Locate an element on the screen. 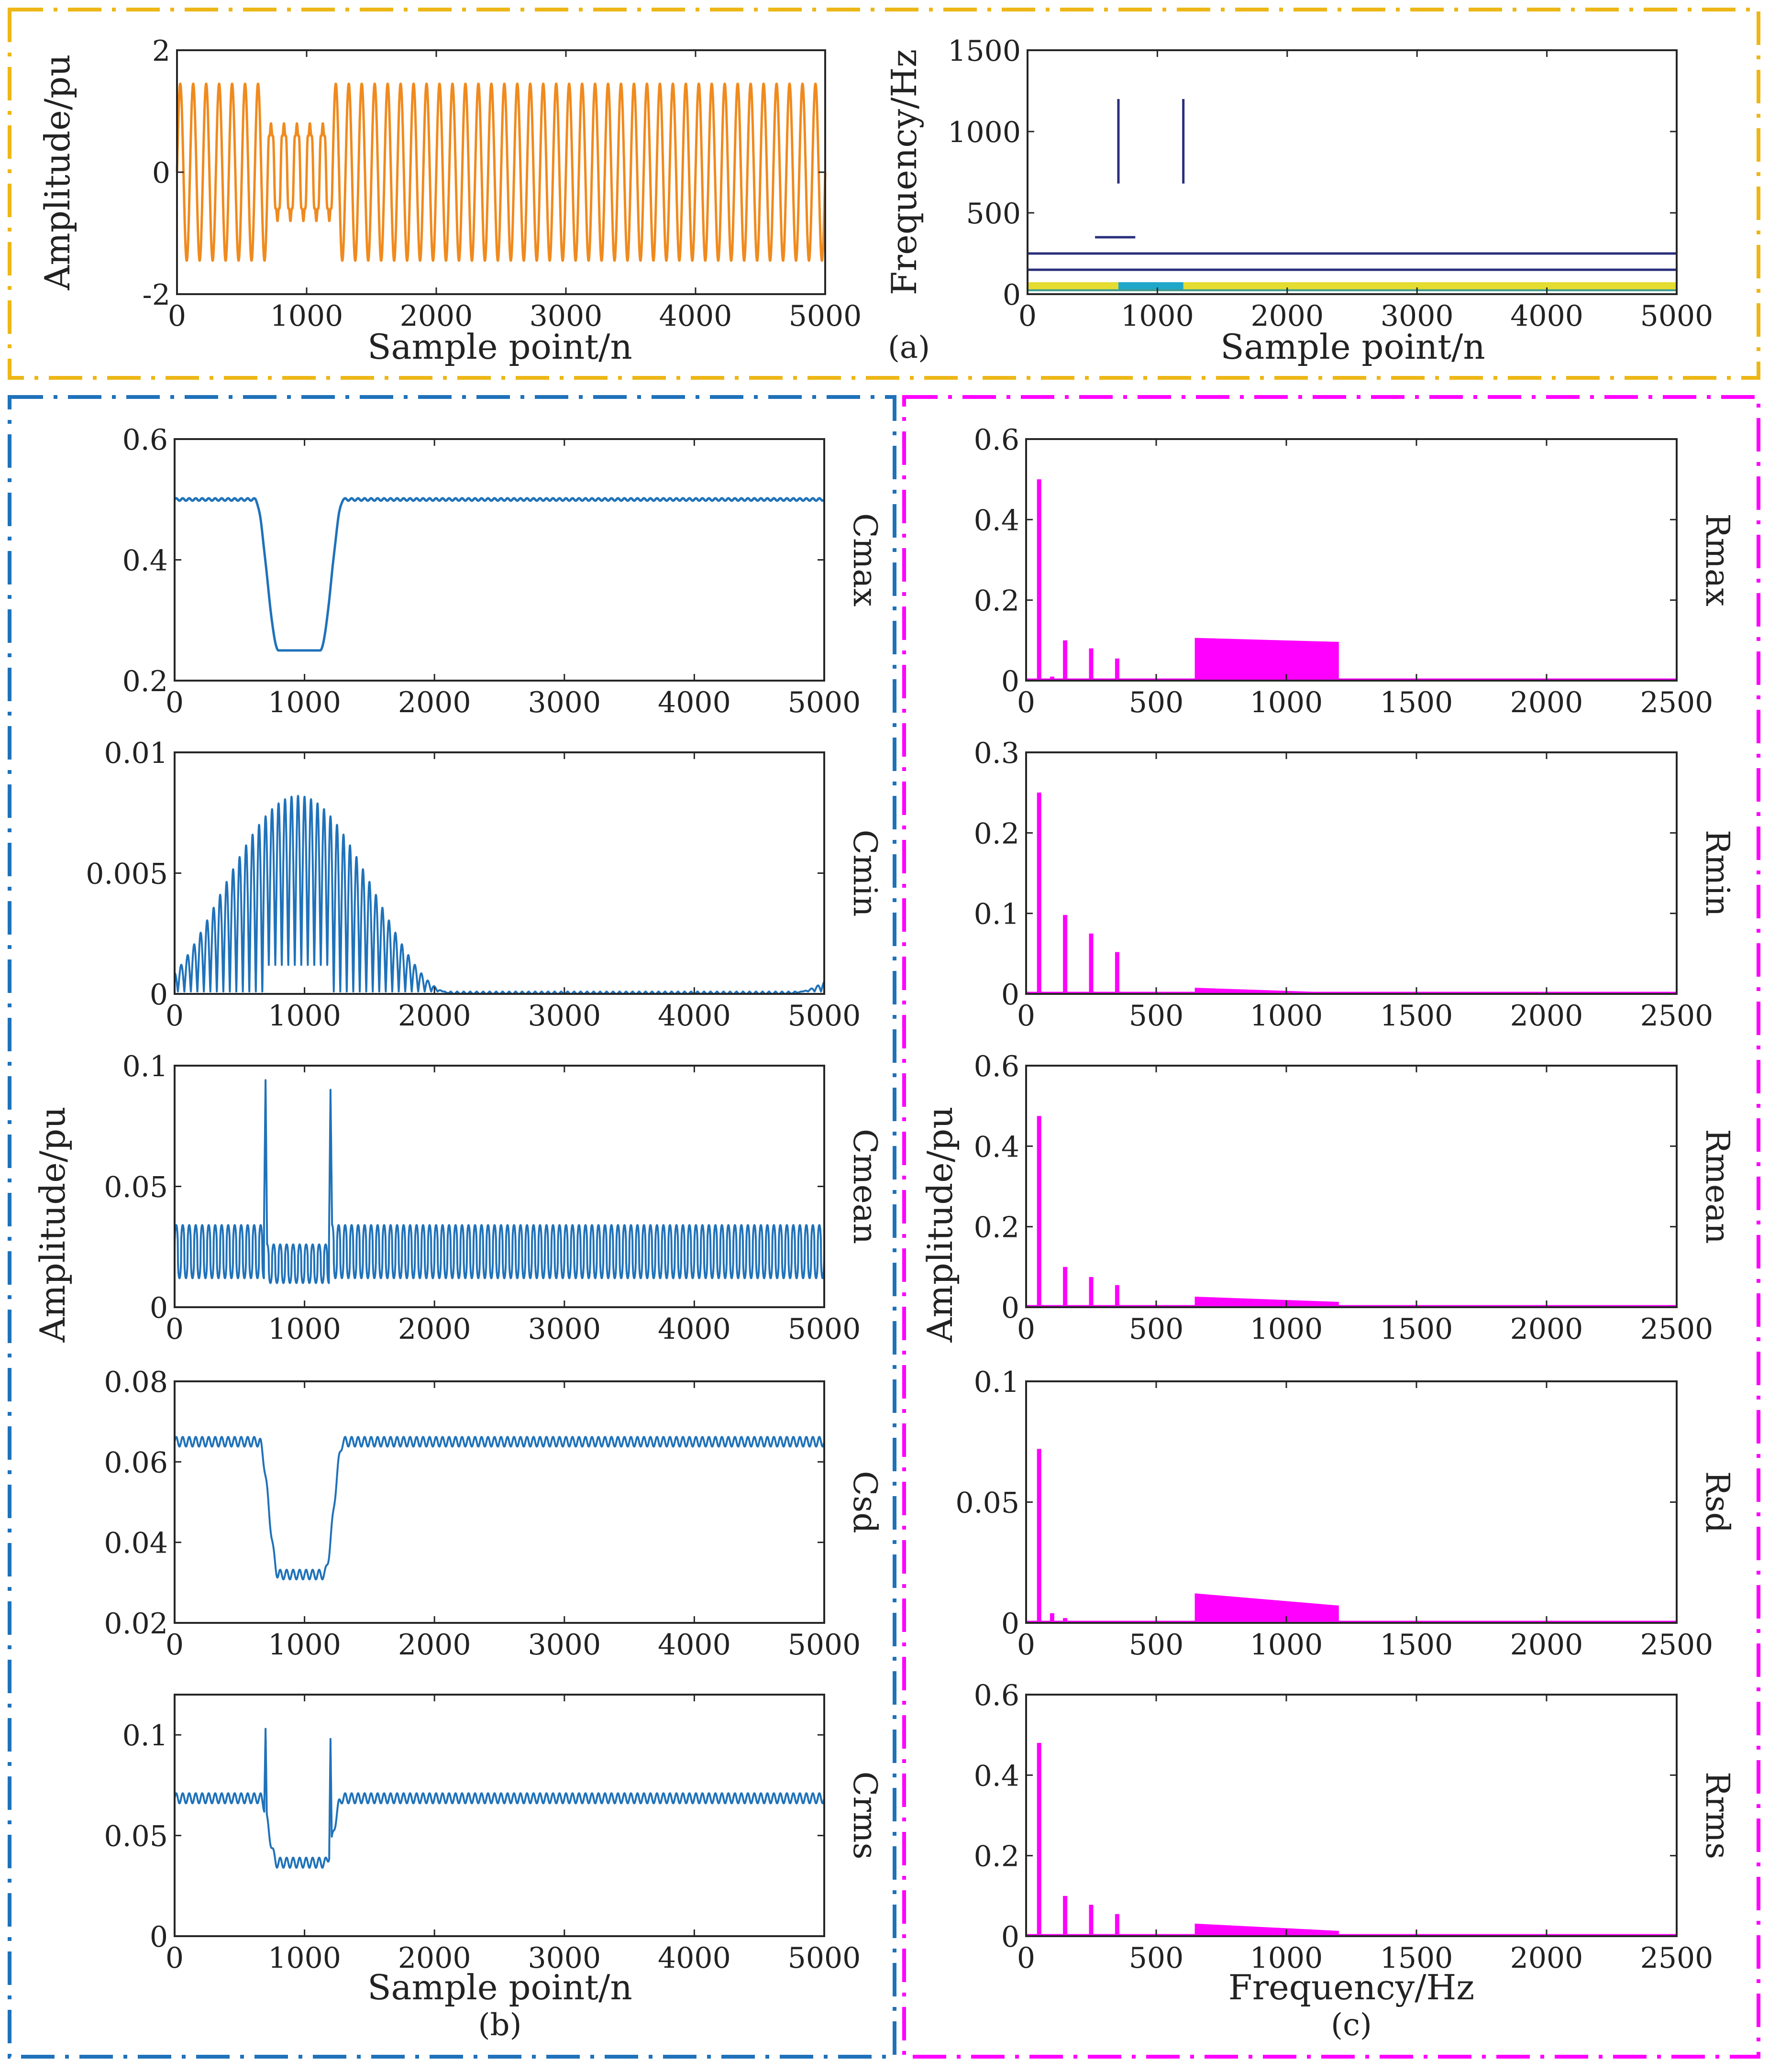 The width and height of the screenshot is (1769, 2072). y-tick-label: 1000 is located at coordinates (984, 132).